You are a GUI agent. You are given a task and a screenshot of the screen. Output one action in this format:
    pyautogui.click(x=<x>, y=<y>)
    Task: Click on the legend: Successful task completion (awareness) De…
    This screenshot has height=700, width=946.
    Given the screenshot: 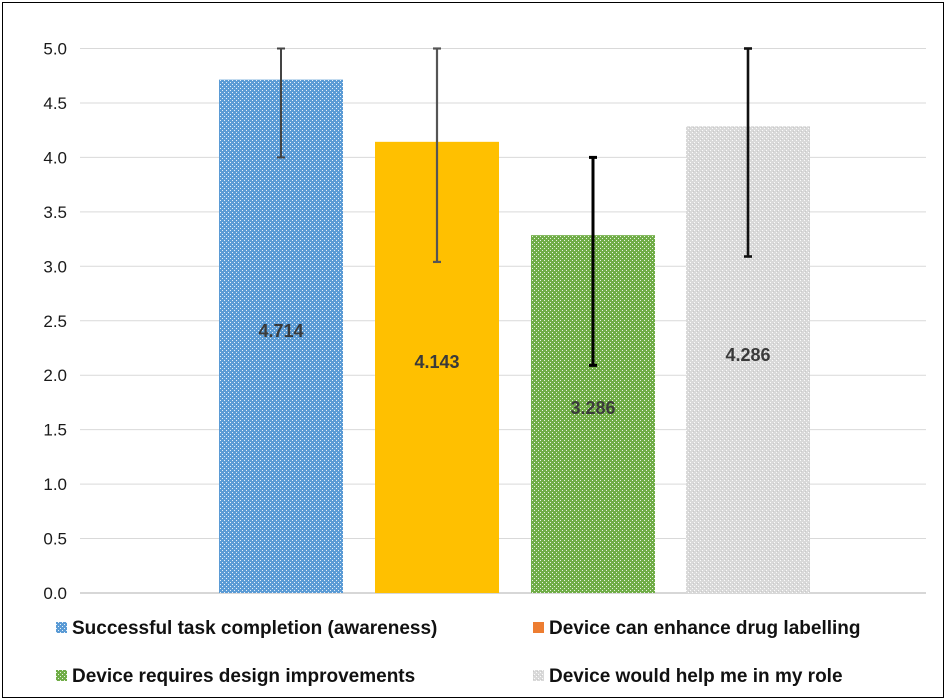 What is the action you would take?
    pyautogui.click(x=458, y=652)
    